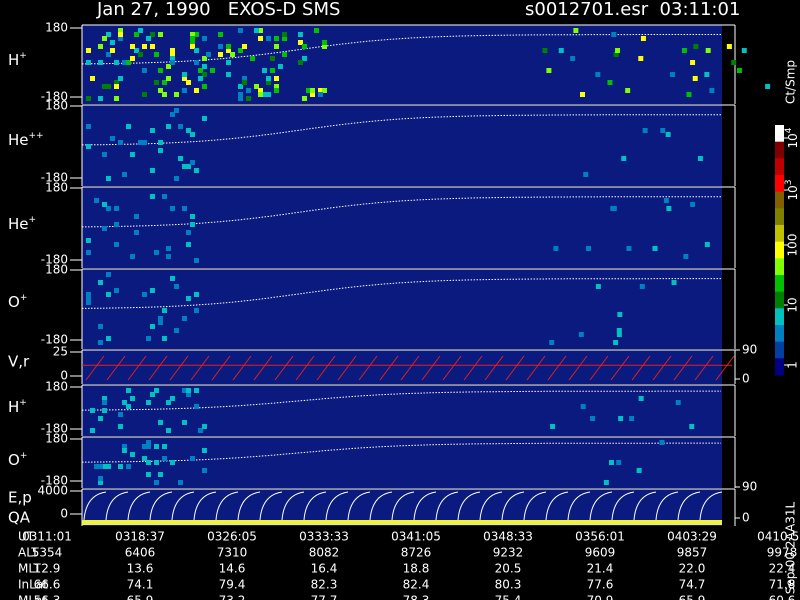 Image resolution: width=800 pixels, height=600 pixels. What do you see at coordinates (793, 304) in the screenshot?
I see `colorbar-label: 10` at bounding box center [793, 304].